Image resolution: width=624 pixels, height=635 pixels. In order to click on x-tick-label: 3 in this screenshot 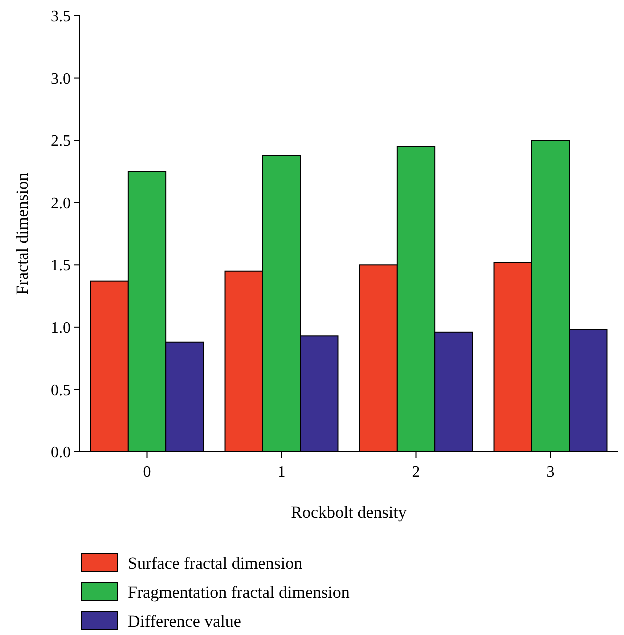, I will do `click(550, 472)`.